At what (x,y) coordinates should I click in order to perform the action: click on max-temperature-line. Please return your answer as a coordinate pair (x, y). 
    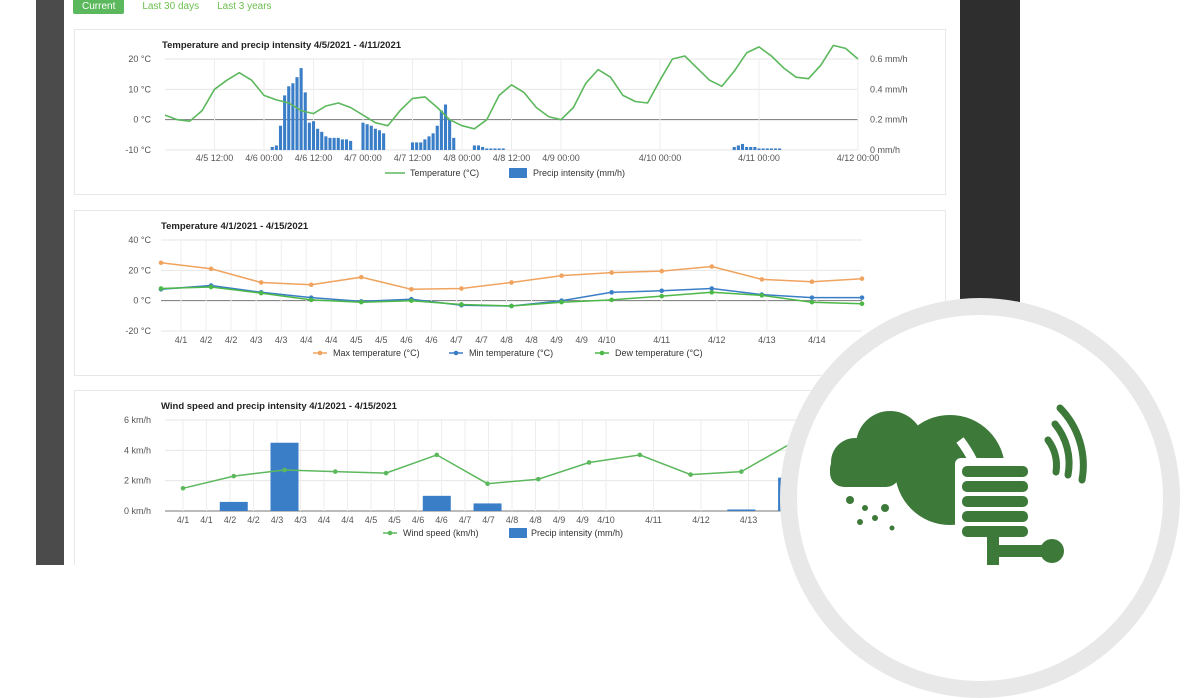
    Looking at the image, I should click on (511, 276).